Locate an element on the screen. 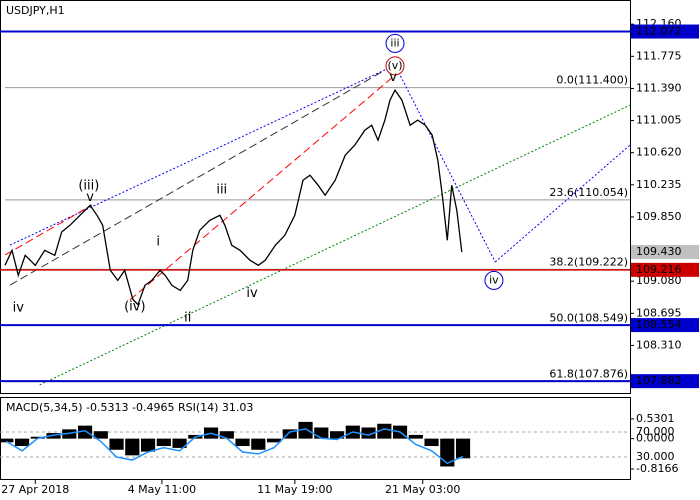  y-tick-label: 108.310 is located at coordinates (659, 344).